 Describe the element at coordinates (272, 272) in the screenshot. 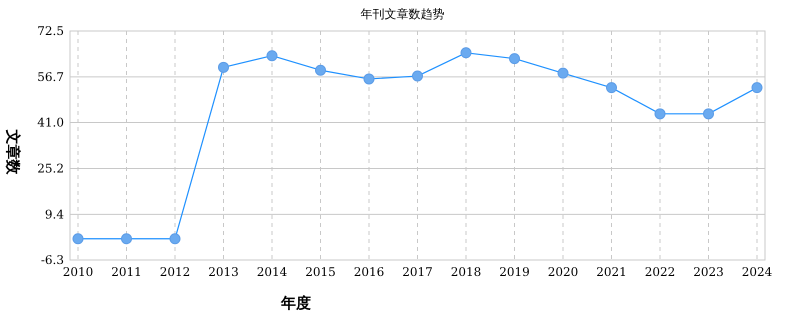

I see `x-tick-label: 2014` at that location.